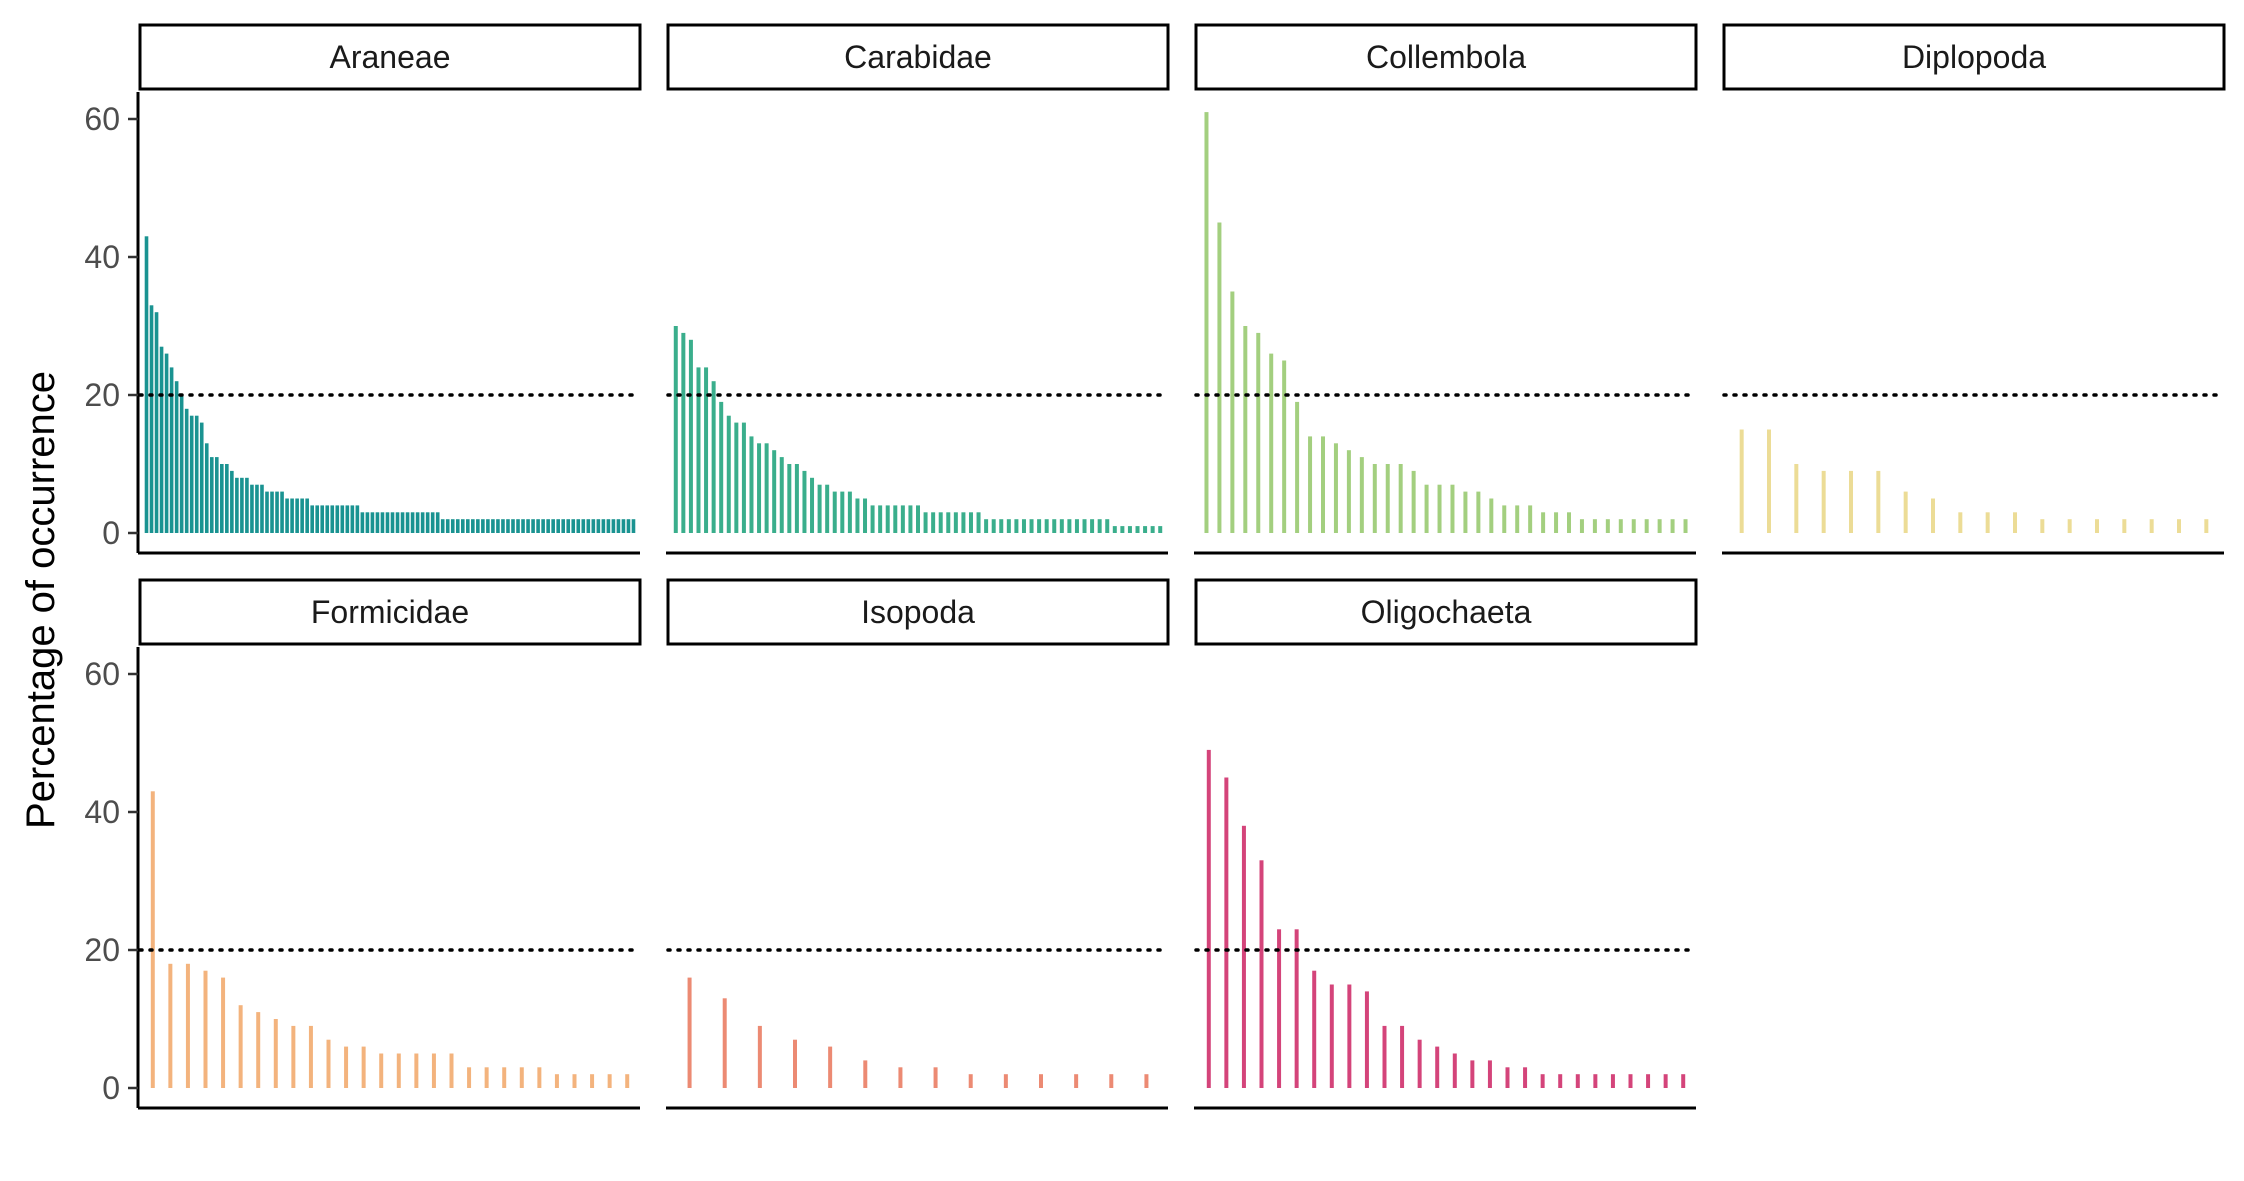 The image size is (2244, 1181). I want to click on facet-strip-label: Collembola, so click(1446, 57).